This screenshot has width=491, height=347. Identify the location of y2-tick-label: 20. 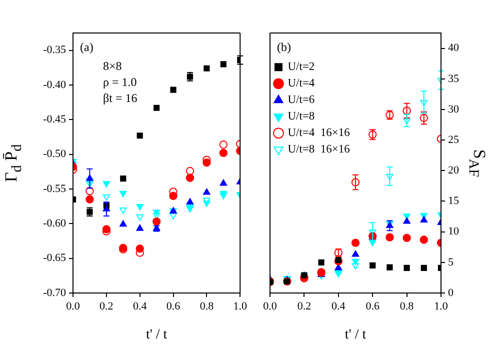
(454, 170).